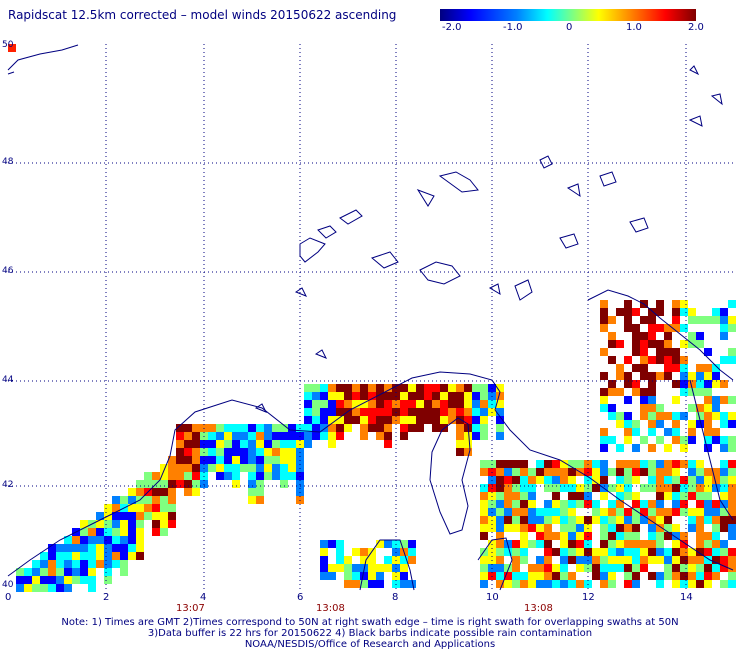 Image resolution: width=740 pixels, height=650 pixels. What do you see at coordinates (190, 608) in the screenshot?
I see `swath-time-label: 13:07` at bounding box center [190, 608].